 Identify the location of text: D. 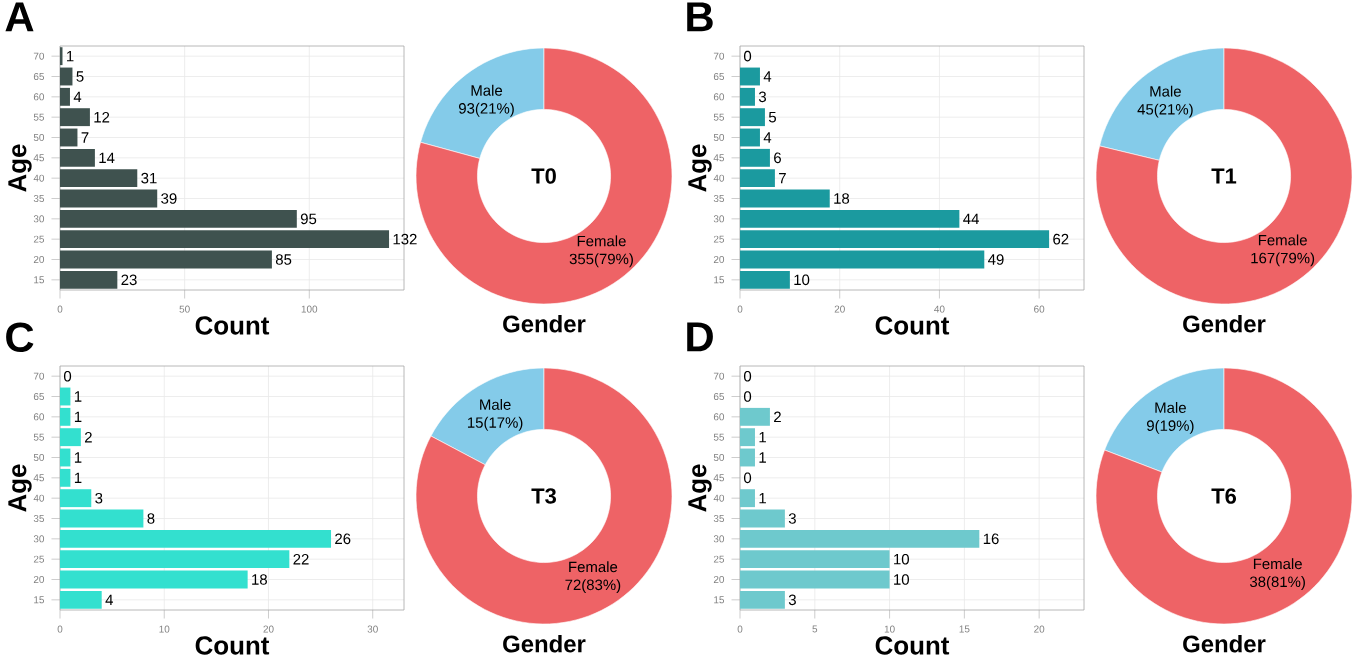
(700, 337).